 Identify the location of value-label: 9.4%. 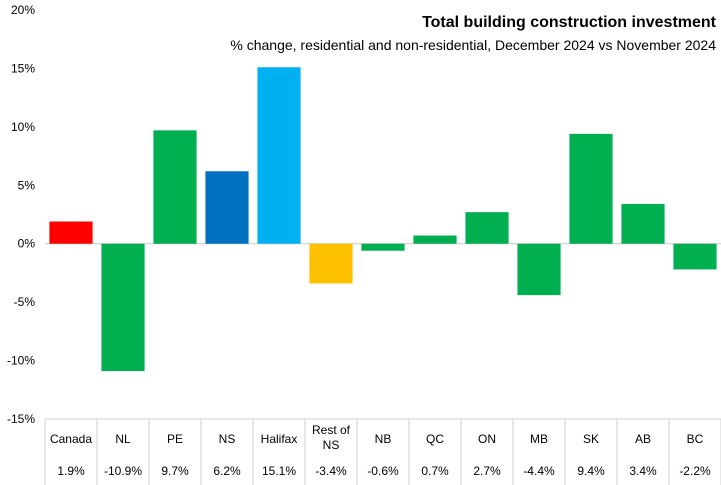
(591, 471).